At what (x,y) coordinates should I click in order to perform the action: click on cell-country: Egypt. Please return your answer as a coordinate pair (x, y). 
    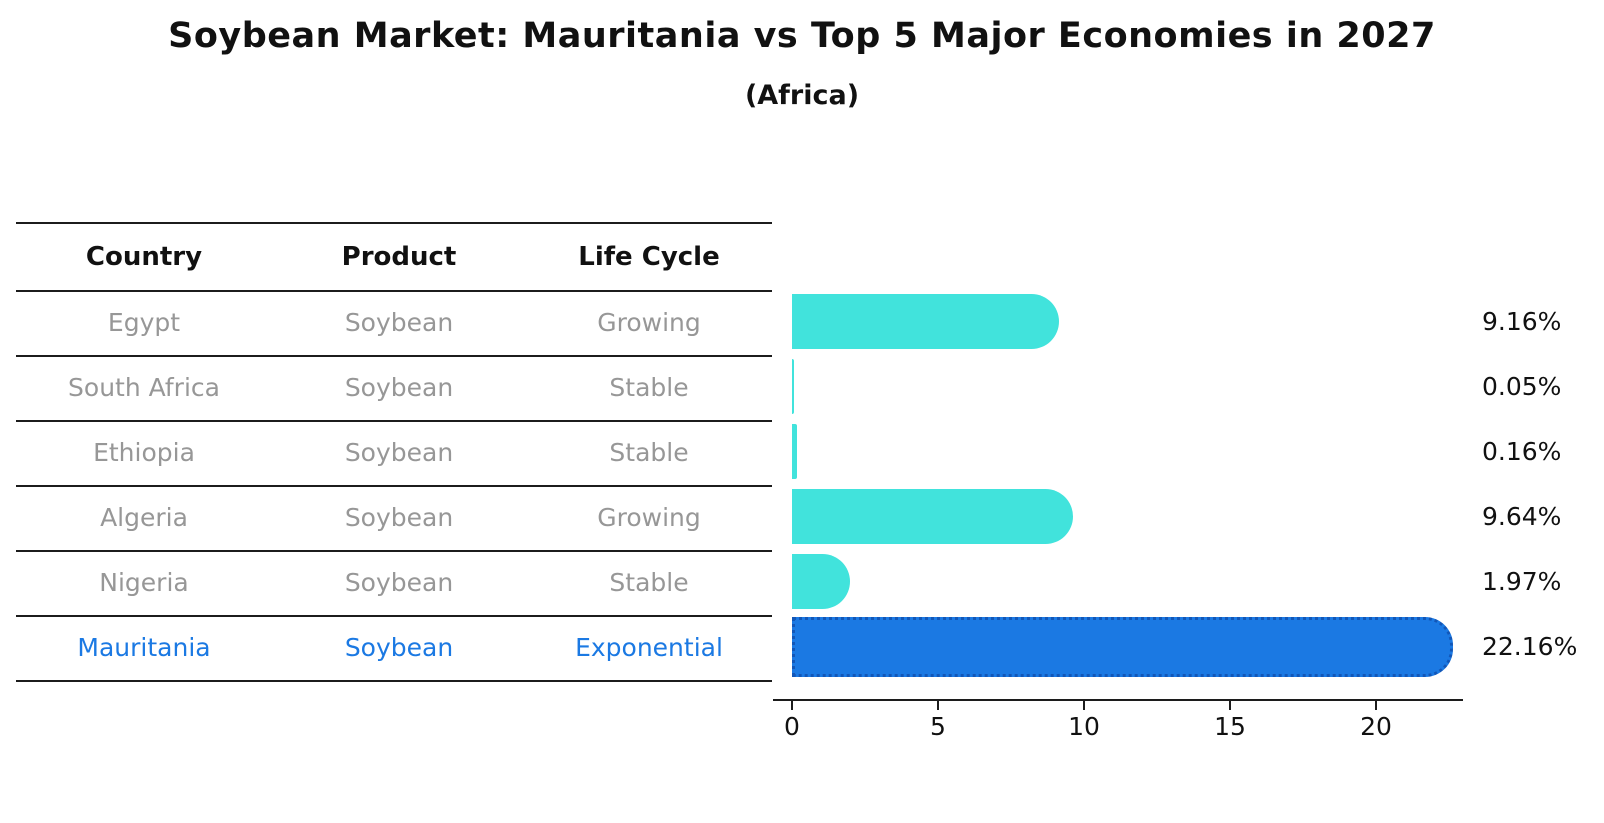
    Looking at the image, I should click on (144, 322).